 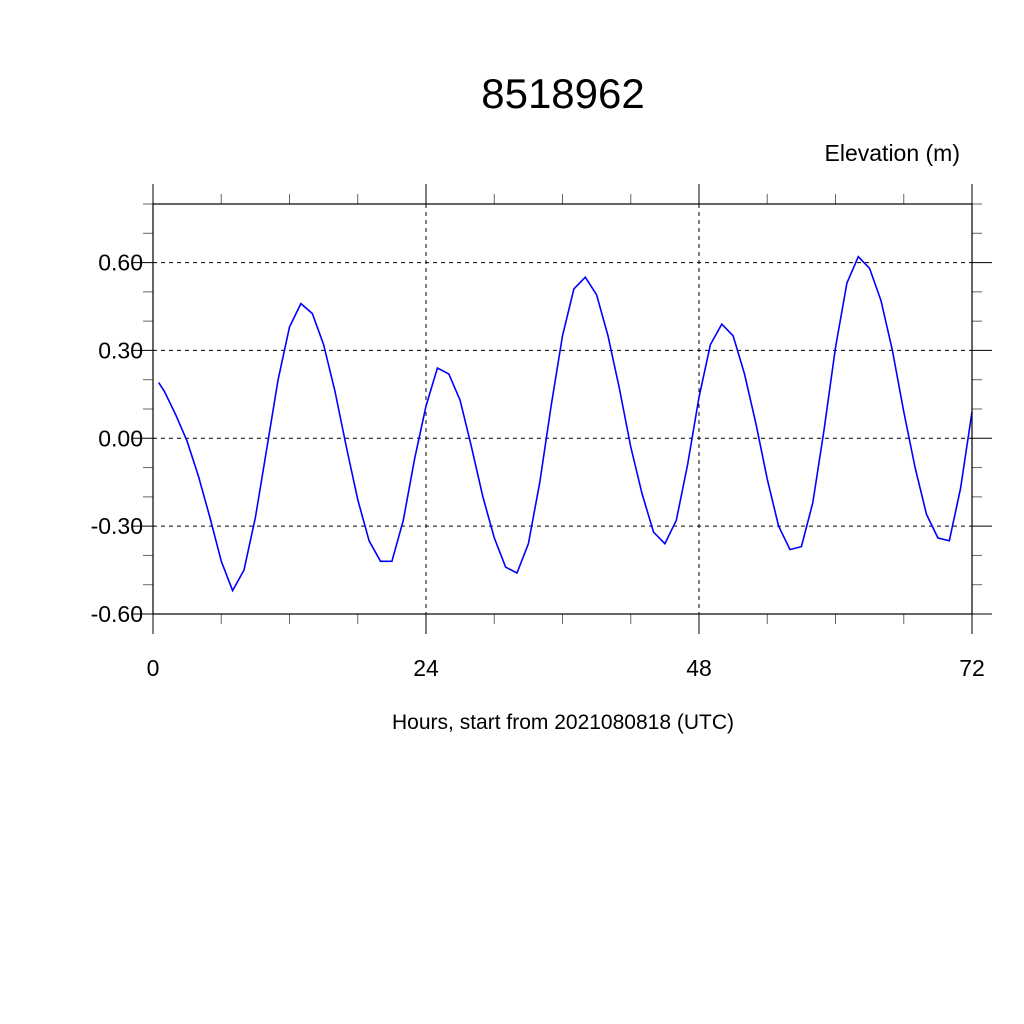 What do you see at coordinates (972, 668) in the screenshot?
I see `x-tick-label: 72` at bounding box center [972, 668].